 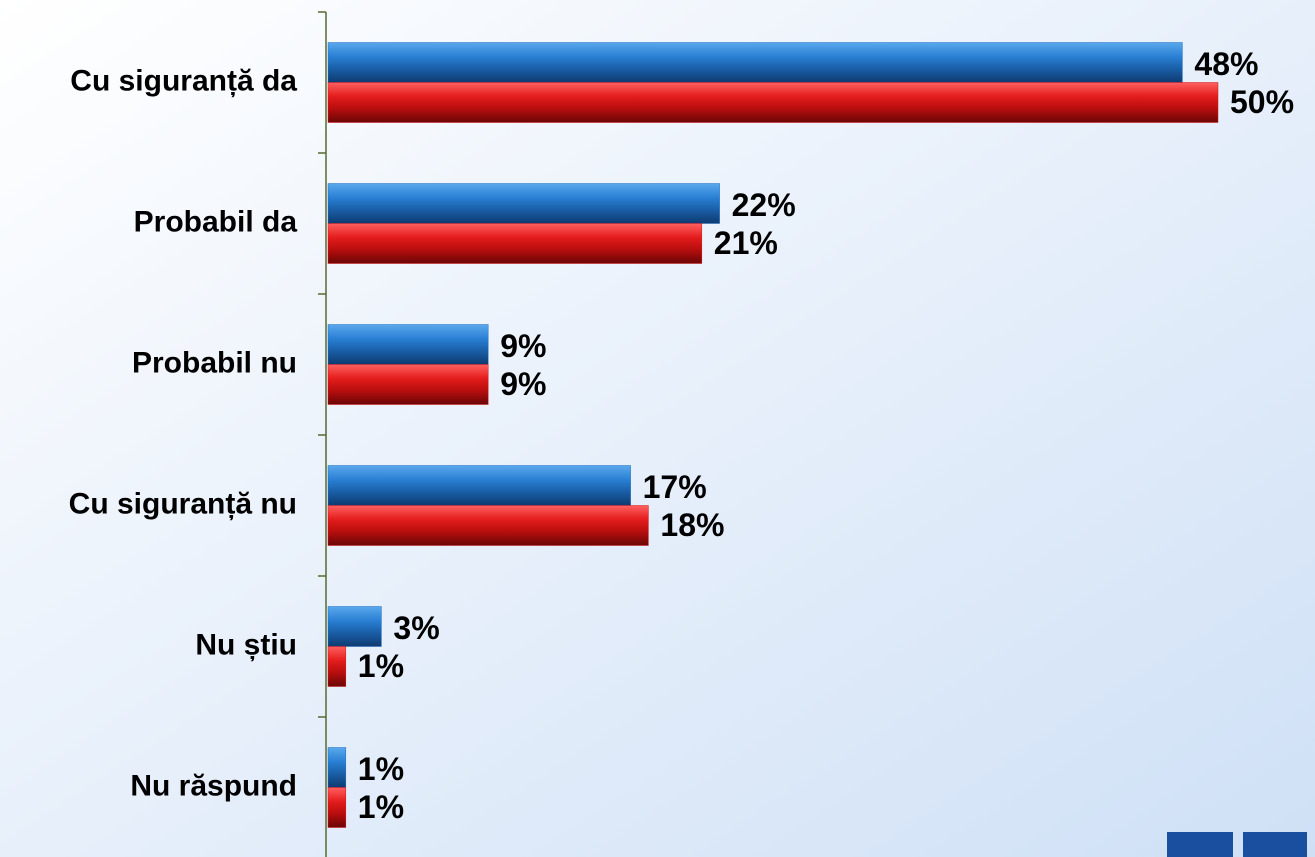 I want to click on category-label: Nu răspund, so click(x=213, y=785).